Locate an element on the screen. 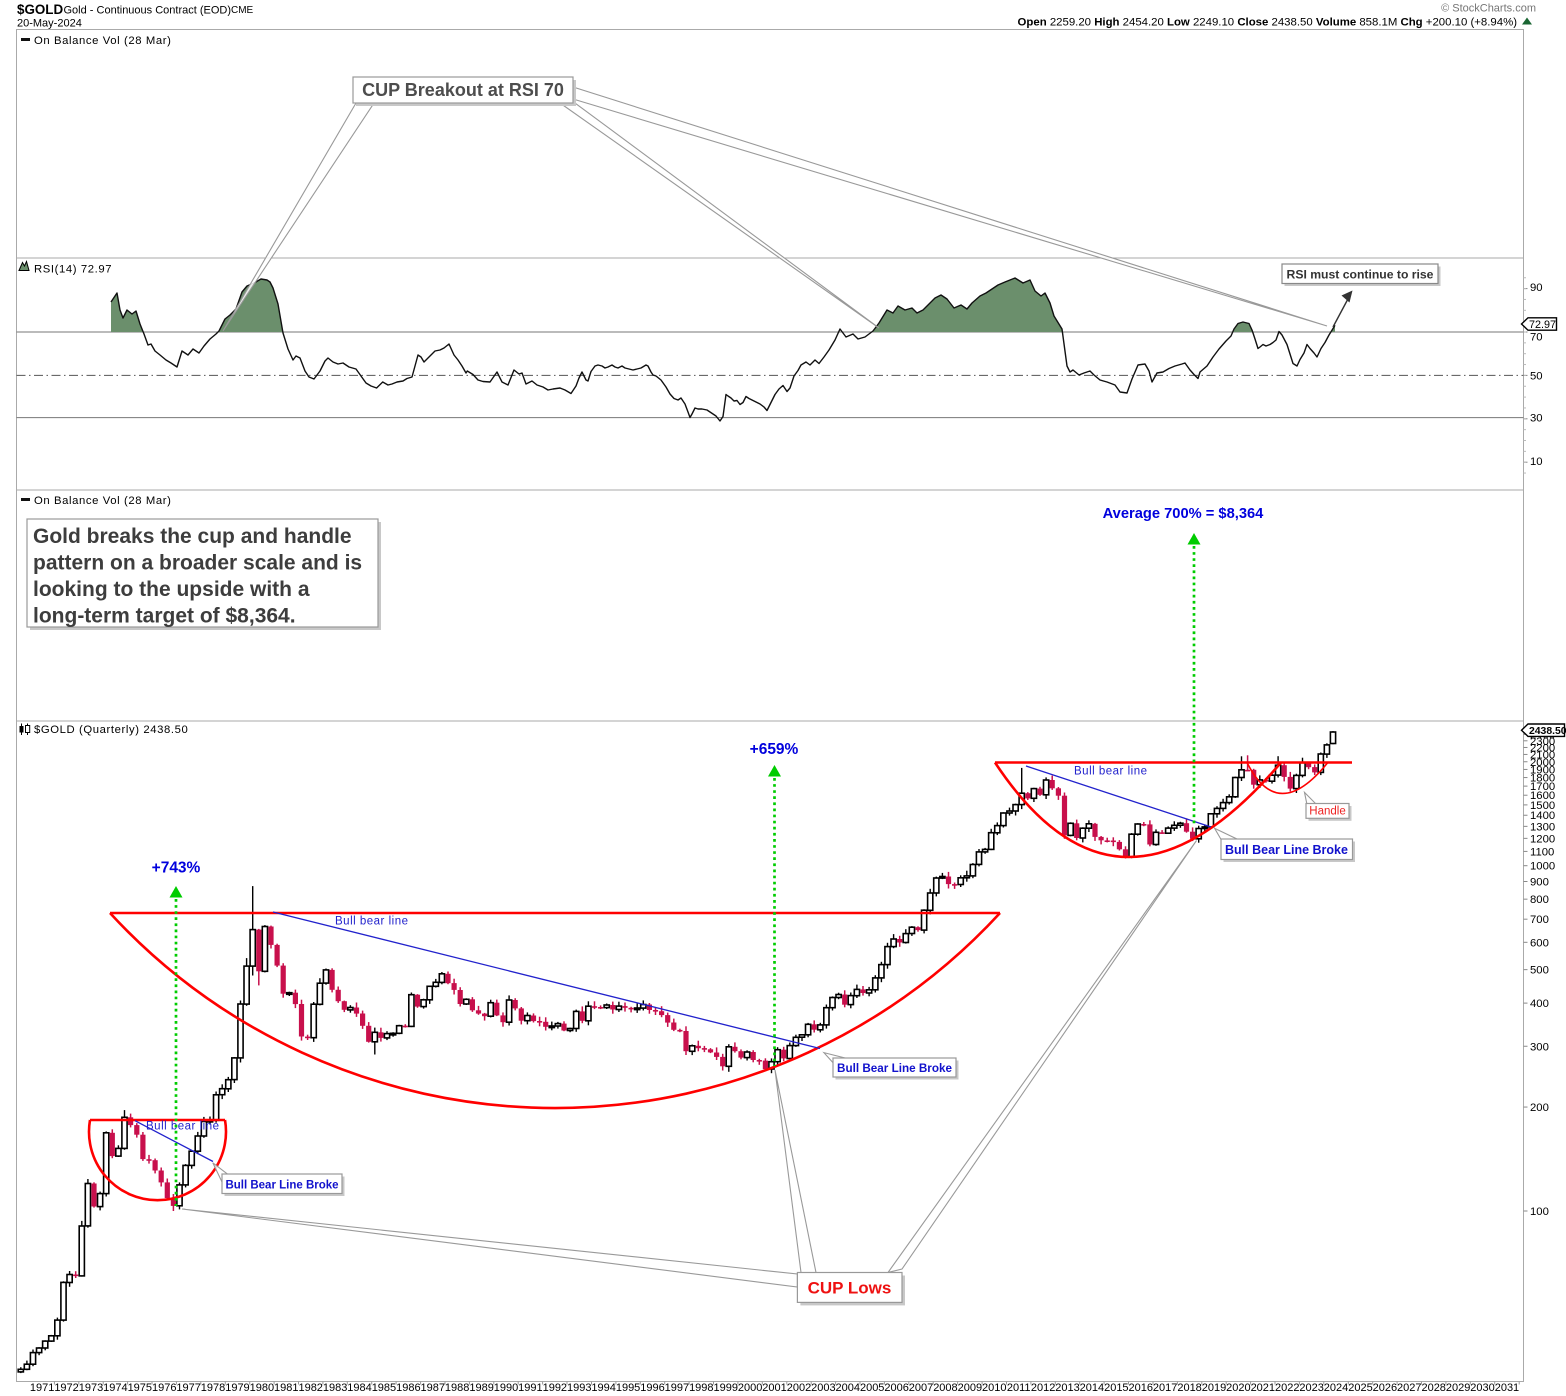 This screenshot has width=1566, height=1396. svg-text: 2004 is located at coordinates (848, 1388).